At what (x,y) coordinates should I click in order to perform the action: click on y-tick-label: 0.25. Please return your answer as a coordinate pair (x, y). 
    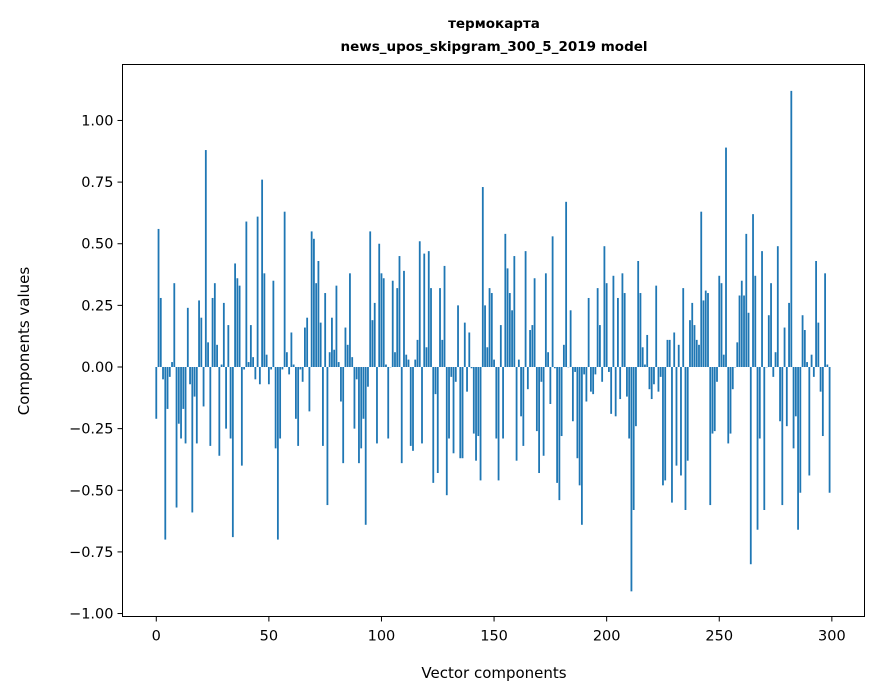
    Looking at the image, I should click on (97, 306).